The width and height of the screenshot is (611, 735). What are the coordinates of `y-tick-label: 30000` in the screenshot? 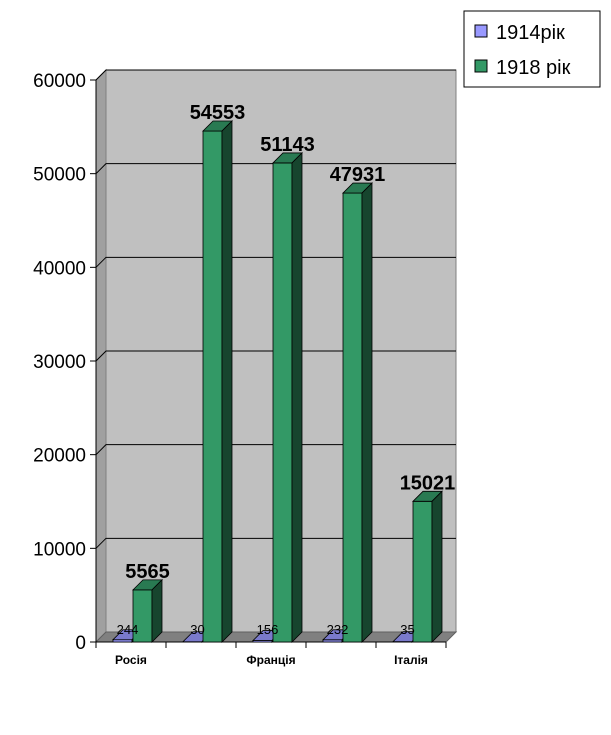 It's located at (59, 362).